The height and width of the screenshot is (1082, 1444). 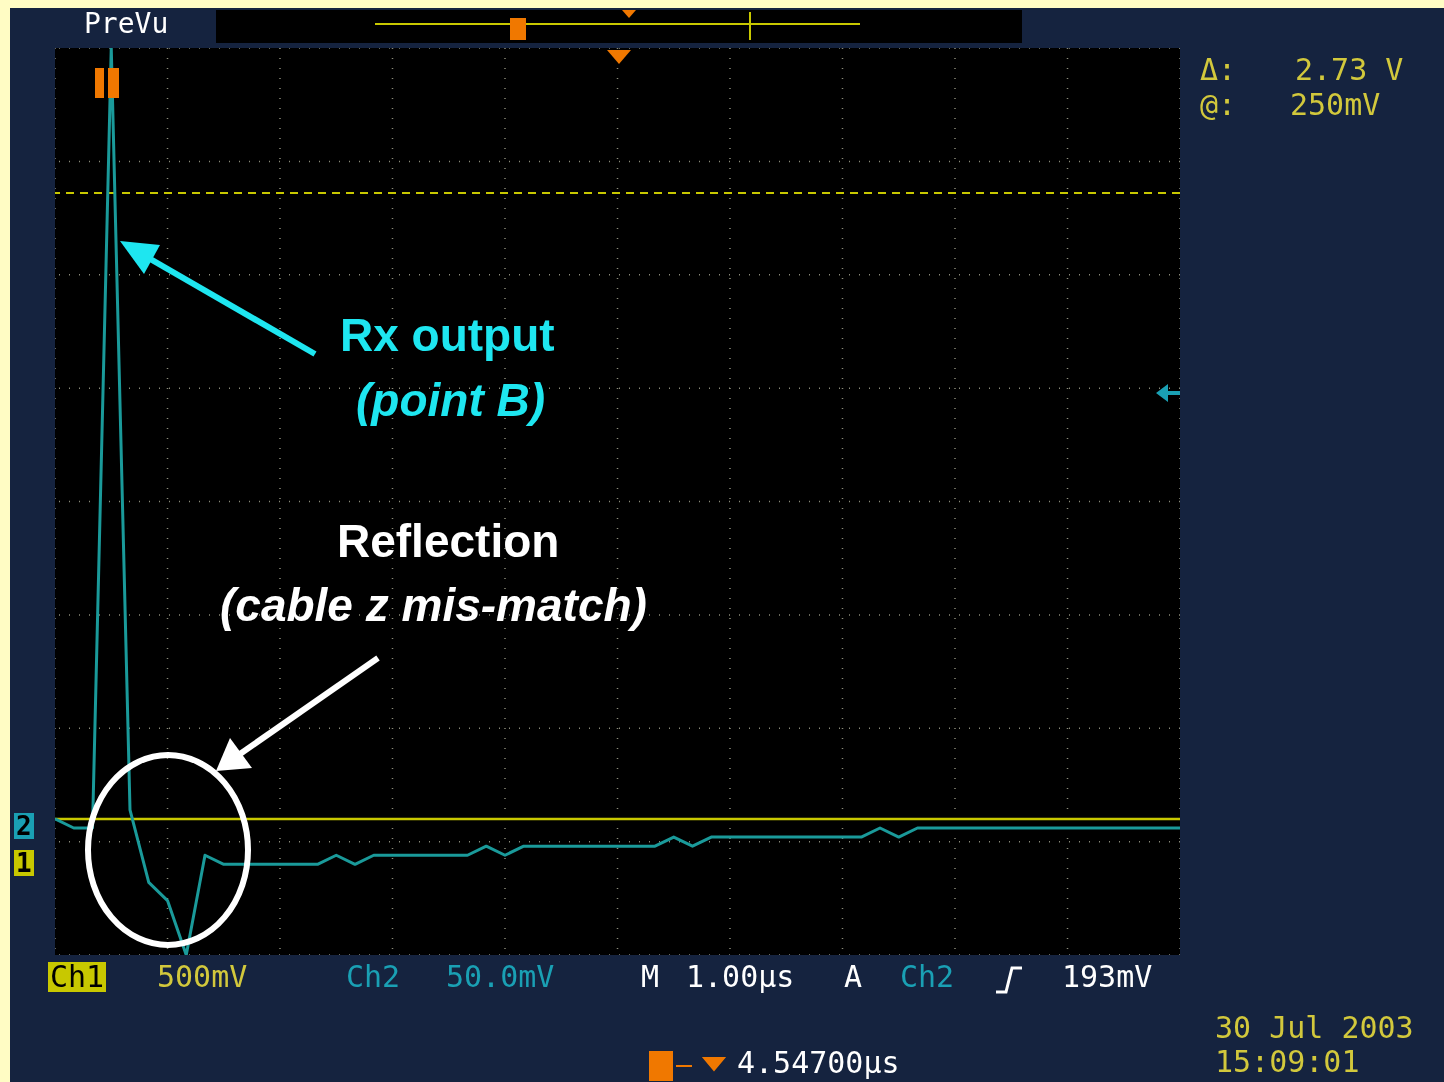 What do you see at coordinates (451, 400) in the screenshot?
I see `annotation: (point B)` at bounding box center [451, 400].